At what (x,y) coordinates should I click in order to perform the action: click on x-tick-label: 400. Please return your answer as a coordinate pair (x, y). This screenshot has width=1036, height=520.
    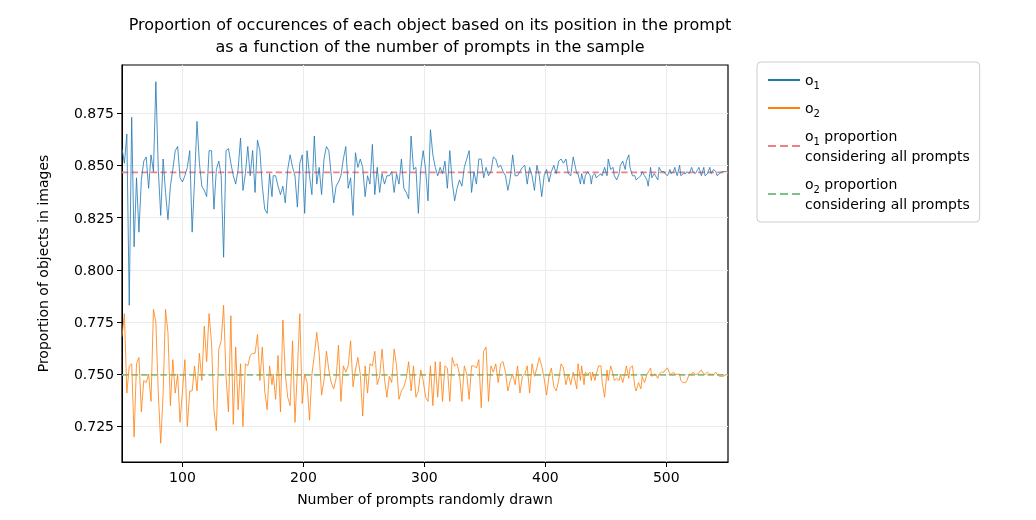
    Looking at the image, I should click on (545, 477).